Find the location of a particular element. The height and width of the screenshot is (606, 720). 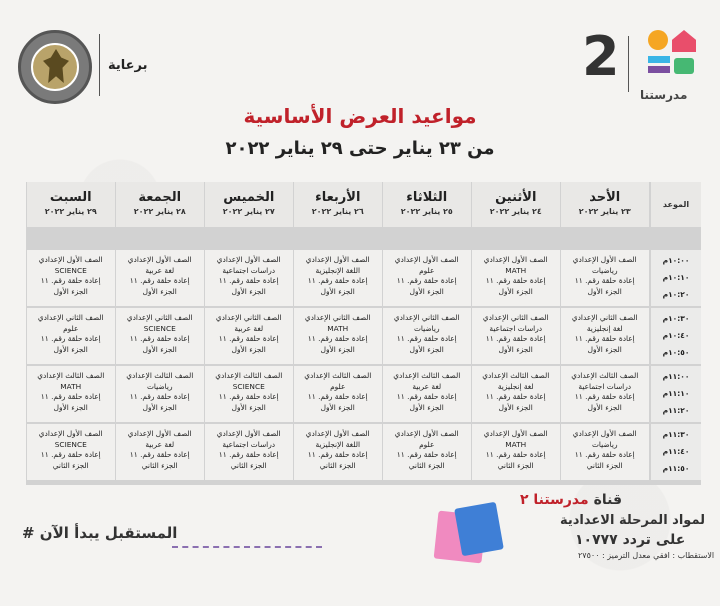

day-header: الأربعاء ٢٦ يناير ٢٠٢٢ is located at coordinates (338, 204).